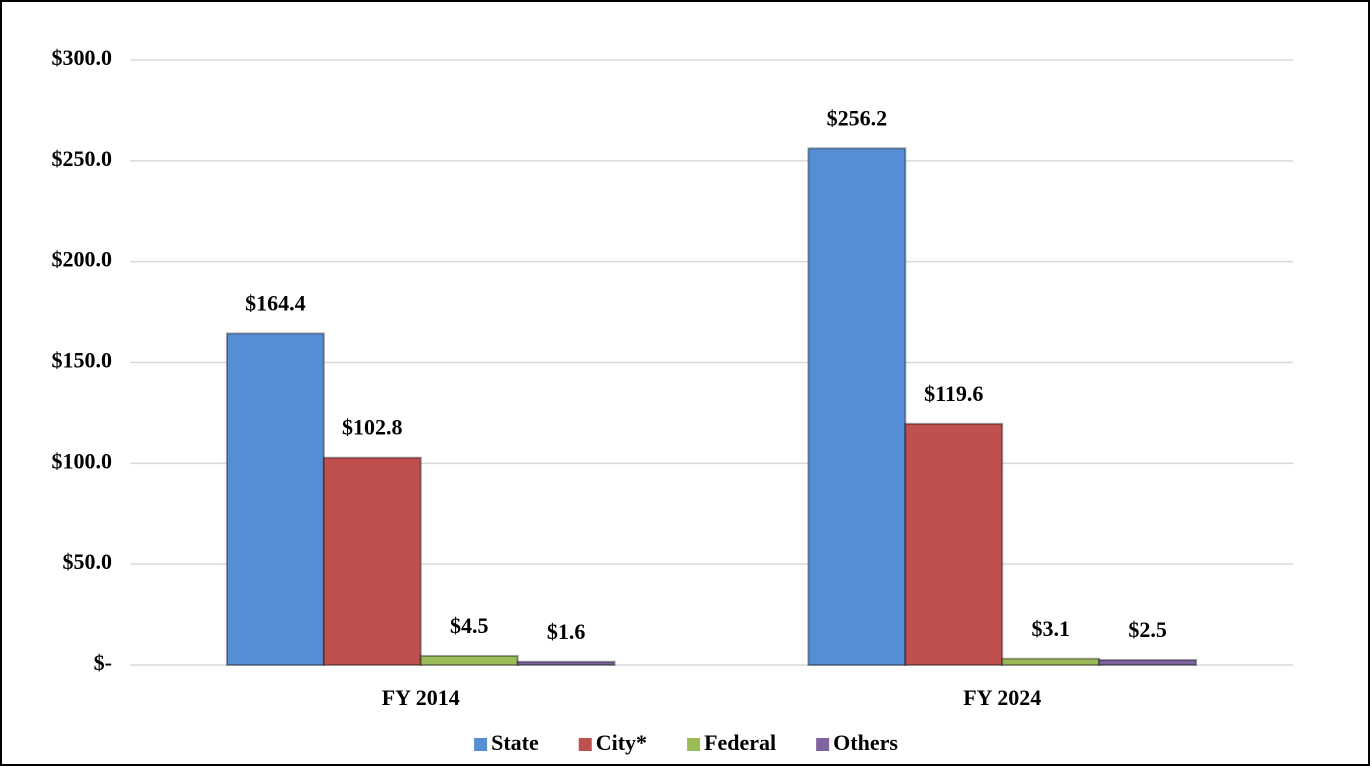 This screenshot has width=1372, height=768. Describe the element at coordinates (275, 303) in the screenshot. I see `value-label: $164.4` at that location.